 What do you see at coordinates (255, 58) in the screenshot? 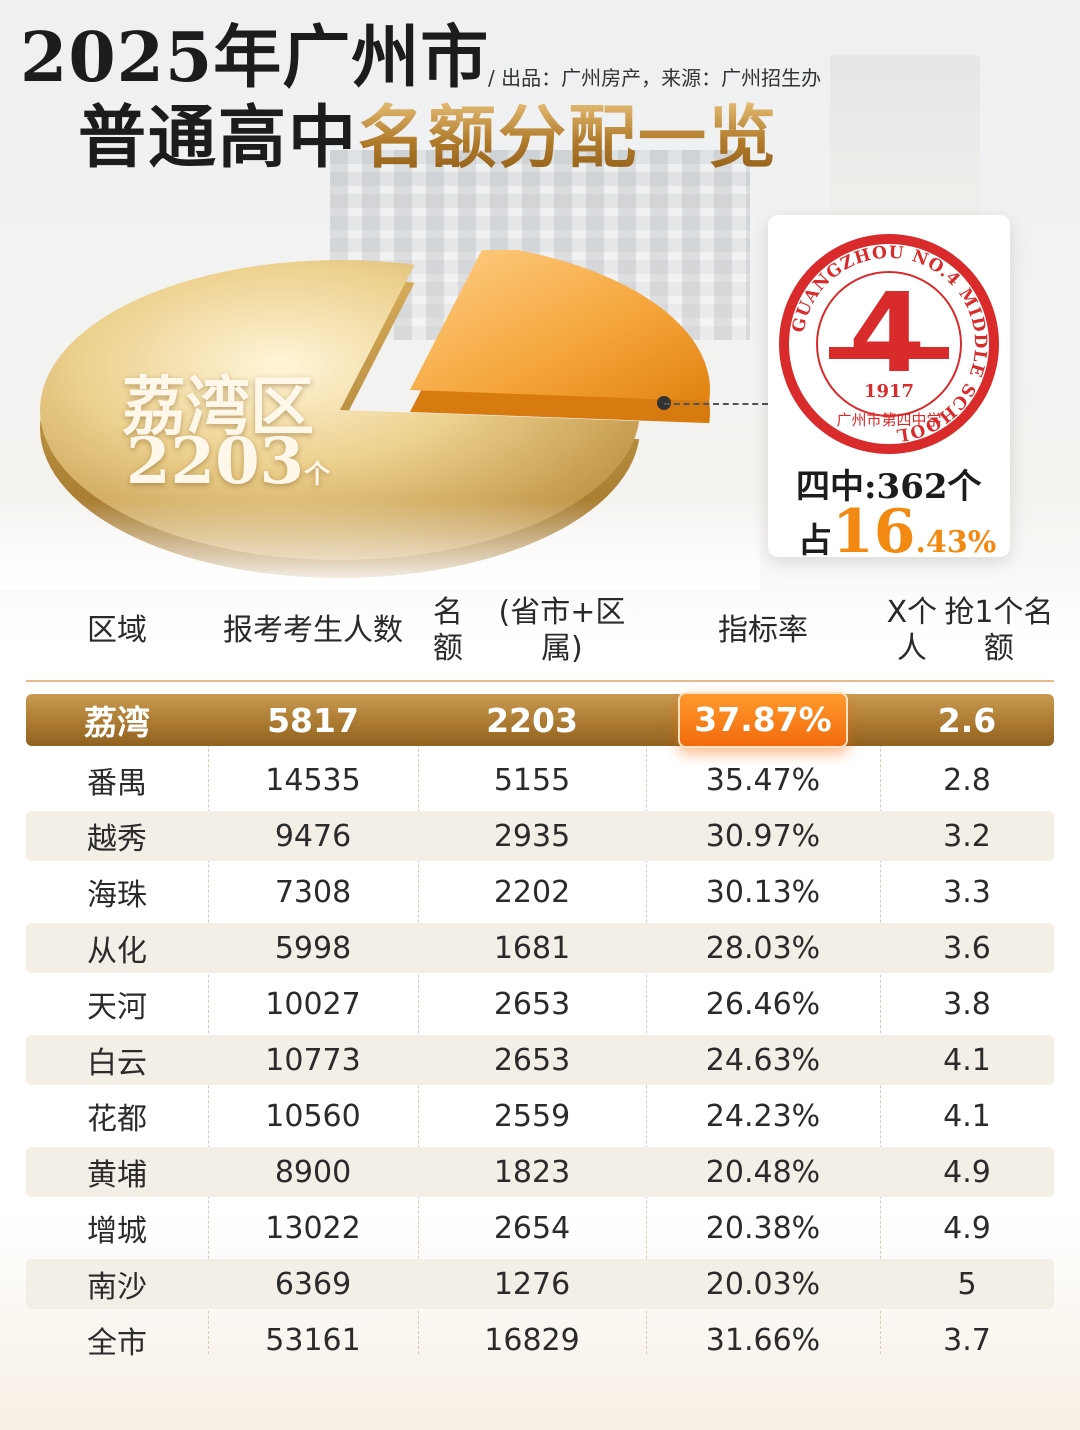
I see `title-line-1: 2025年广州市` at bounding box center [255, 58].